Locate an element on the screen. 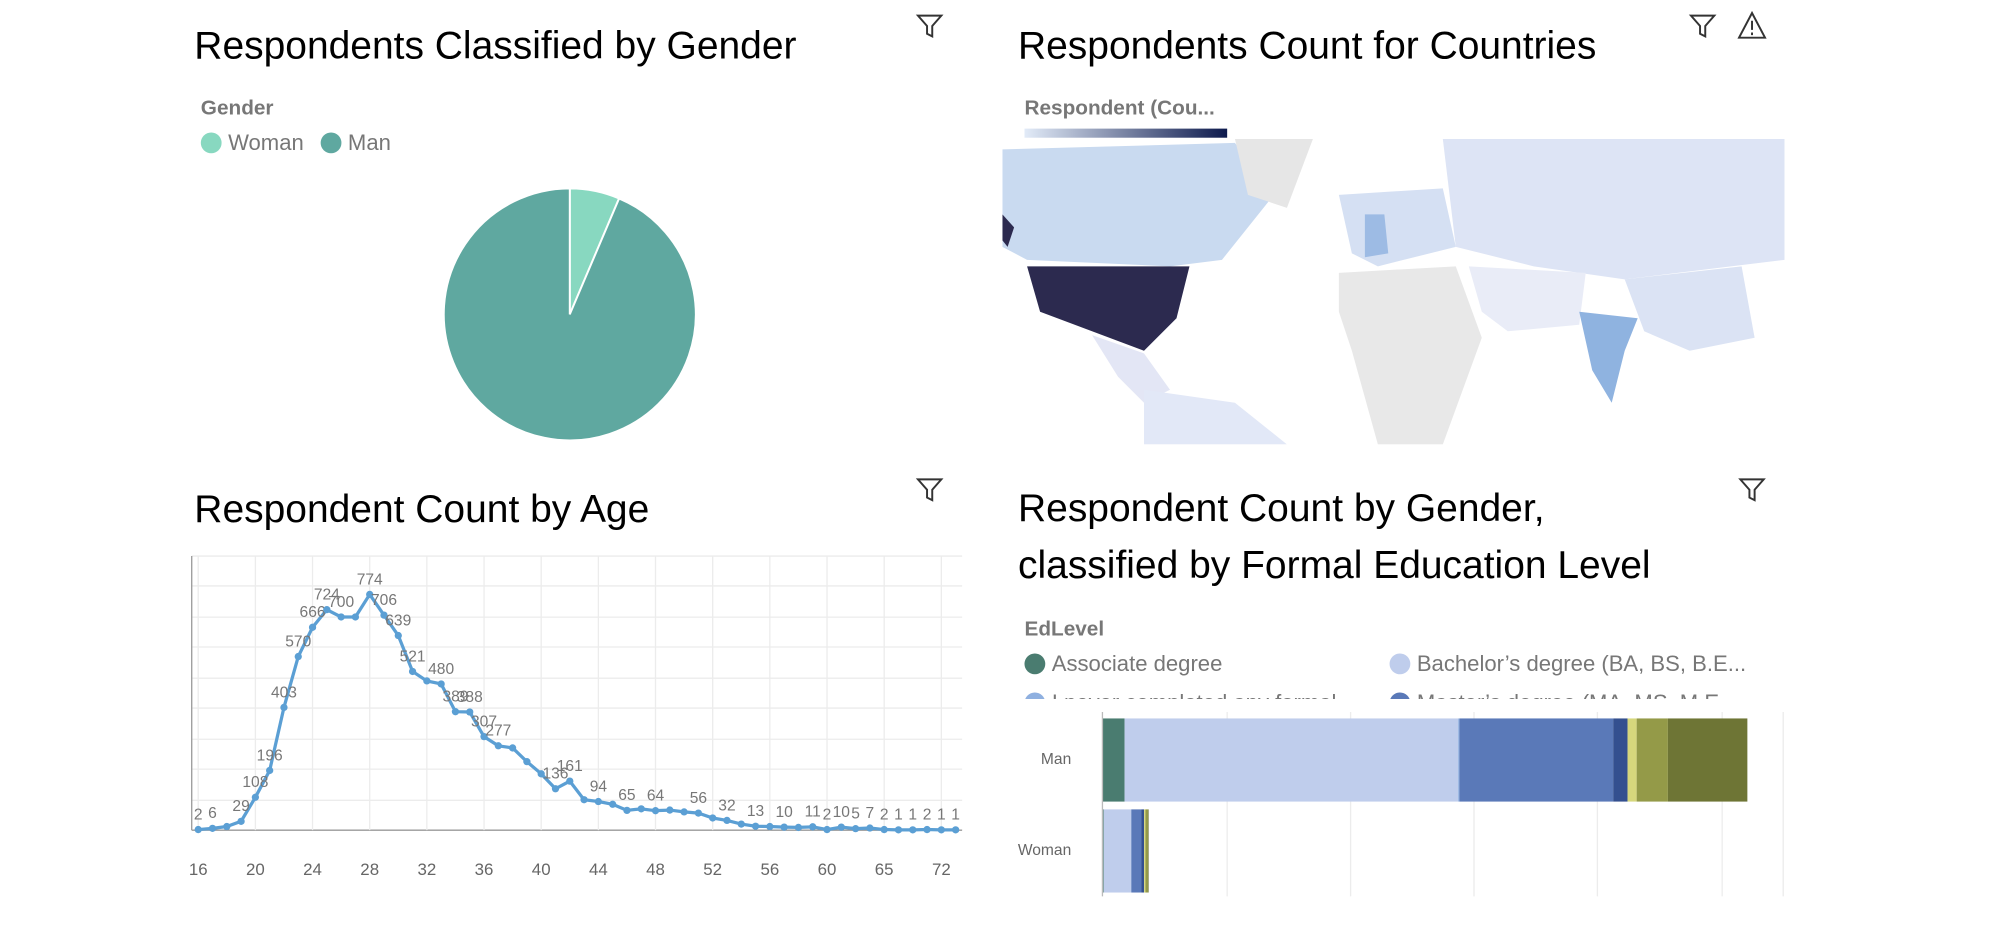 The image size is (2010, 938). x-tick-label: 72 is located at coordinates (941, 869).